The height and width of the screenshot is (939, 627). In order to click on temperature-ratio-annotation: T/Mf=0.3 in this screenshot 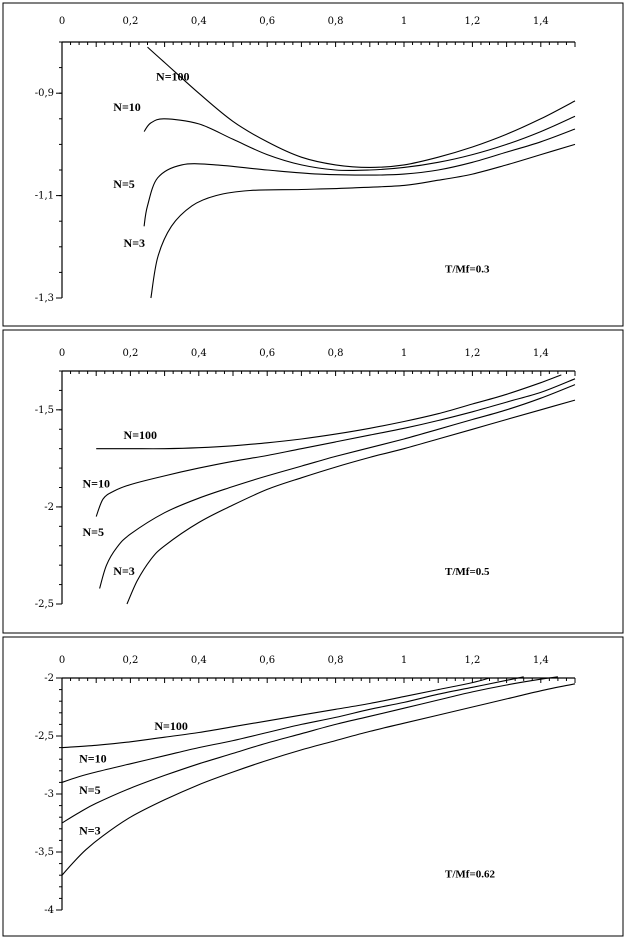, I will do `click(467, 269)`.